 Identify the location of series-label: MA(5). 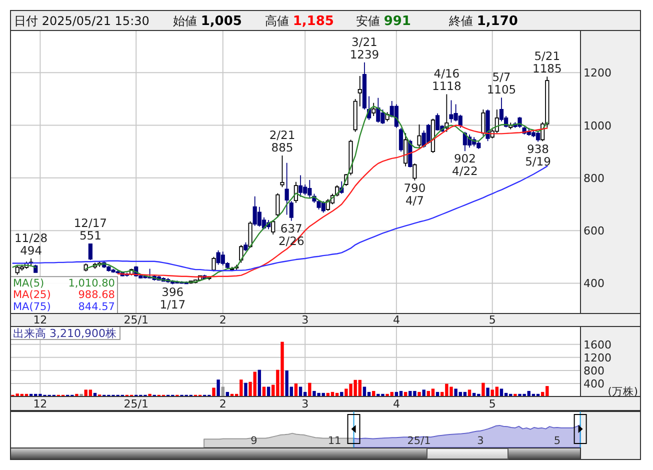
(28, 283).